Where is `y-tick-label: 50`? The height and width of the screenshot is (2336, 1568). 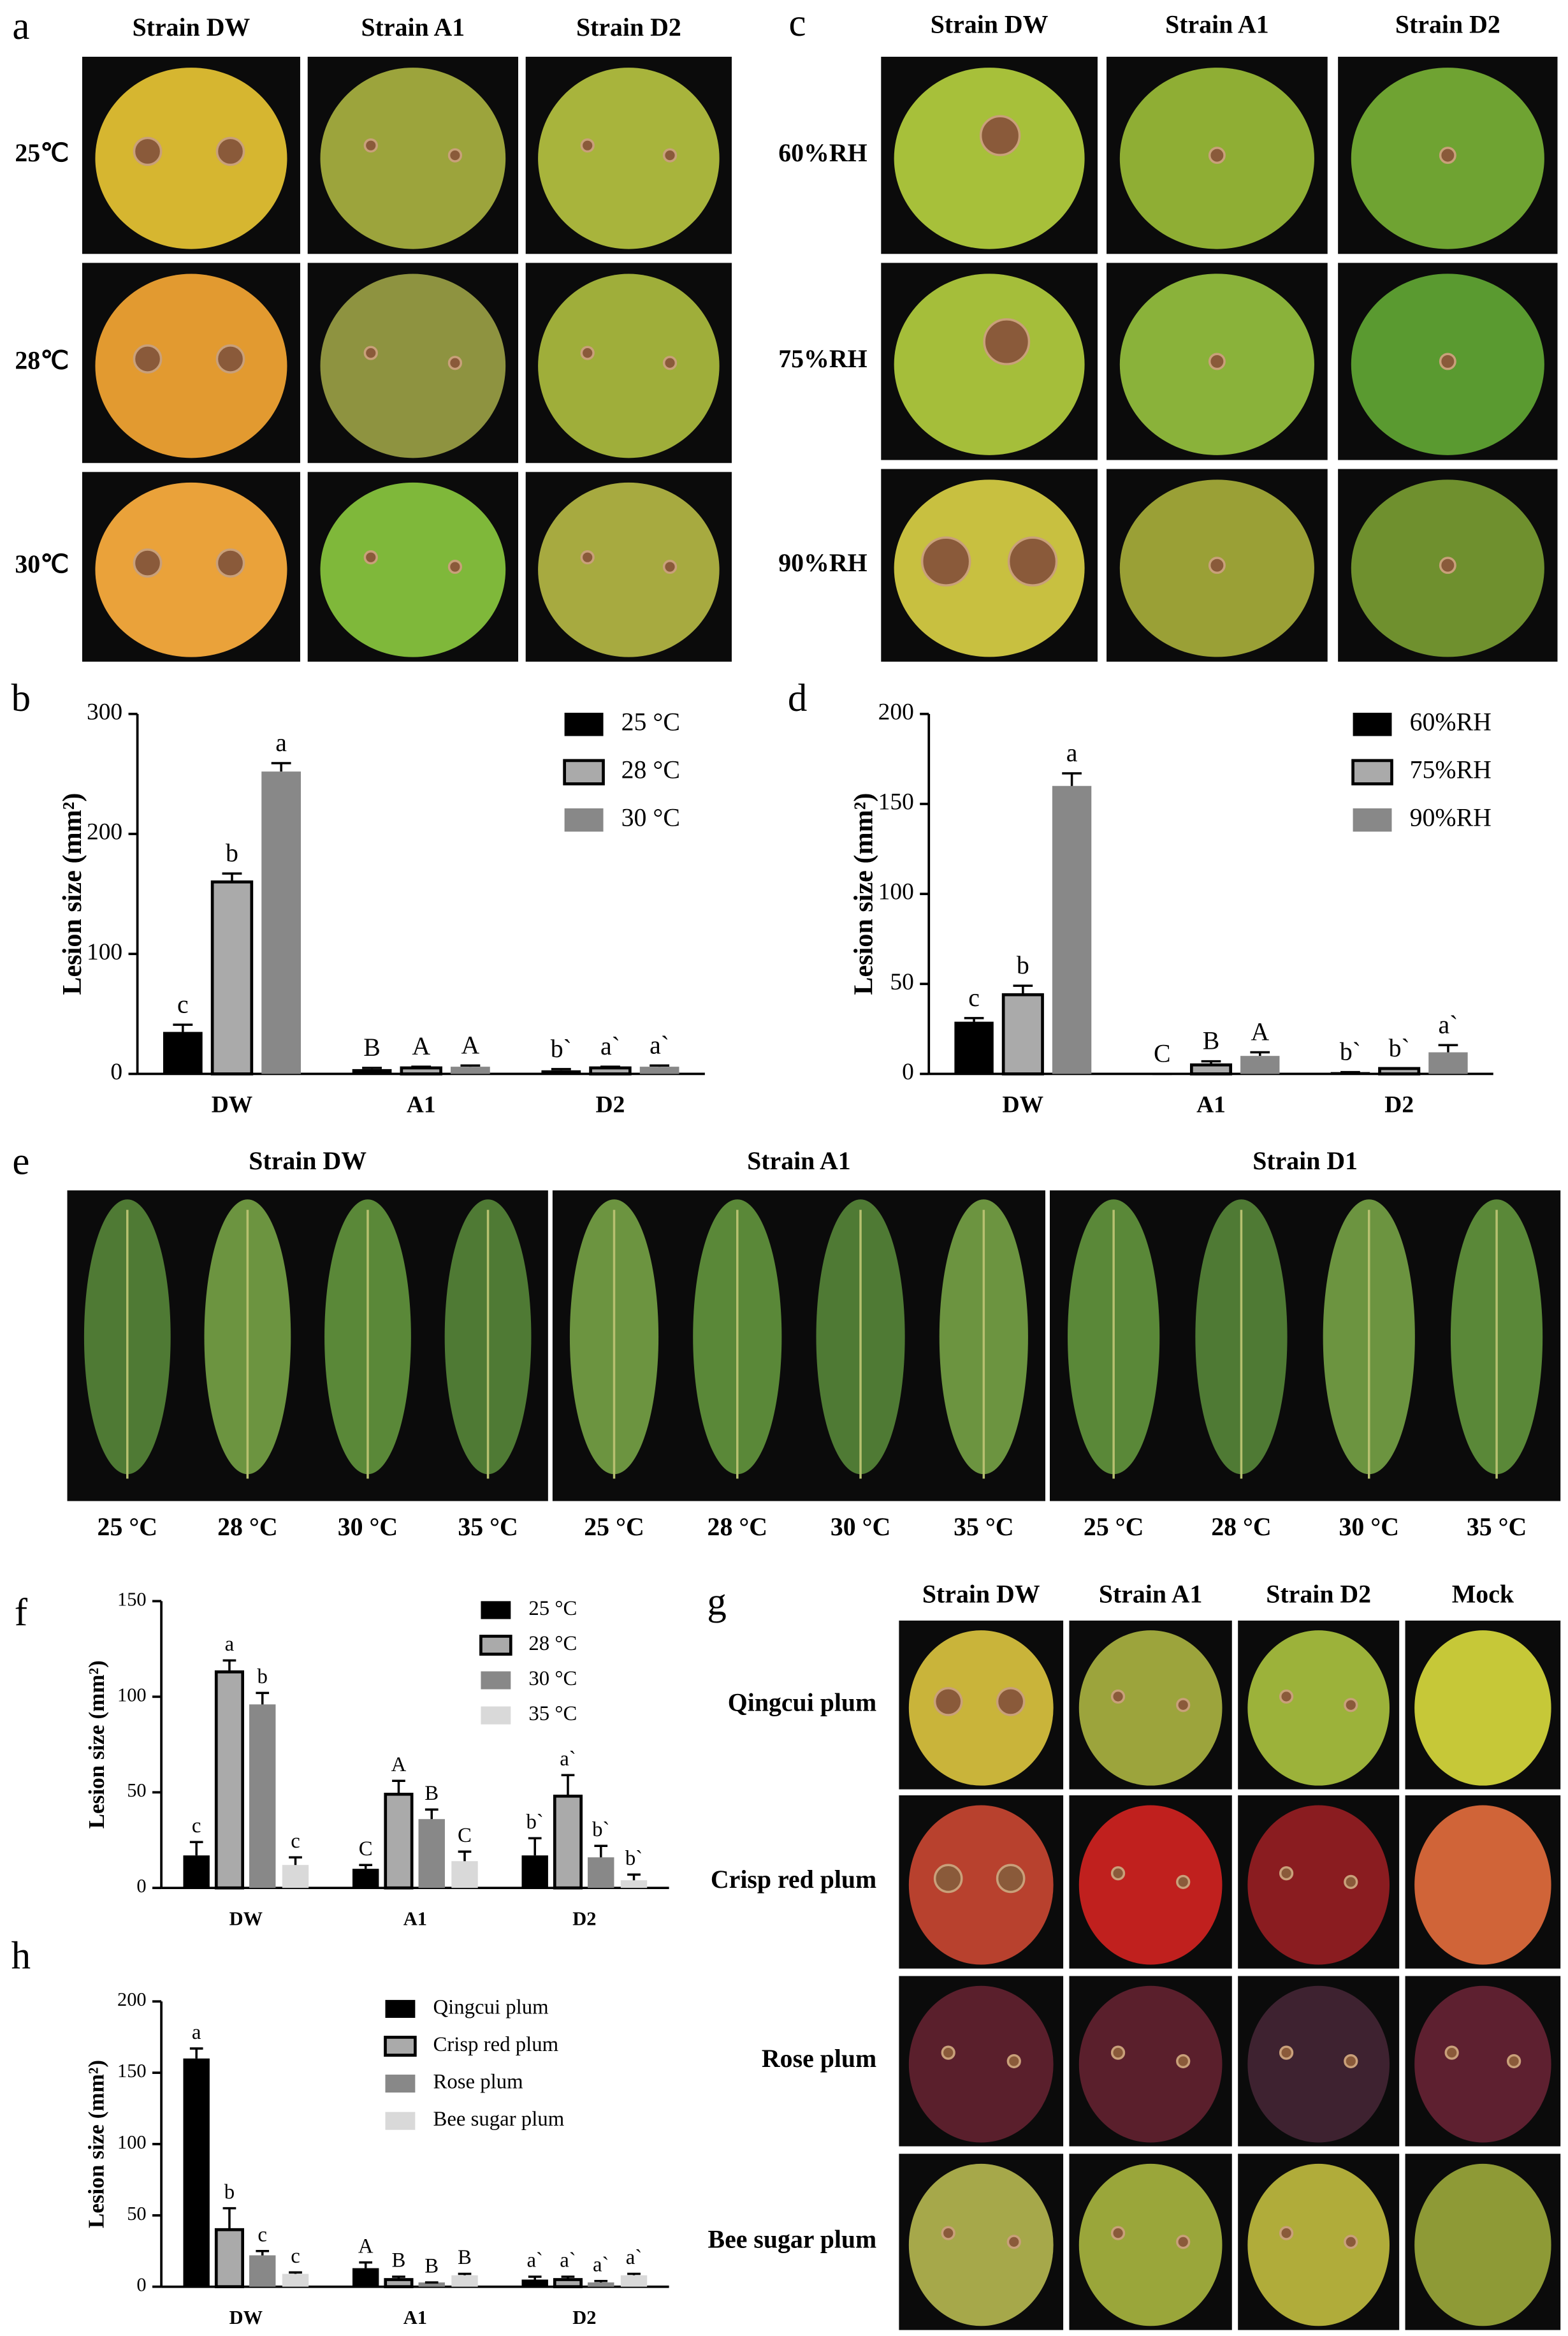
y-tick-label: 50 is located at coordinates (137, 2214).